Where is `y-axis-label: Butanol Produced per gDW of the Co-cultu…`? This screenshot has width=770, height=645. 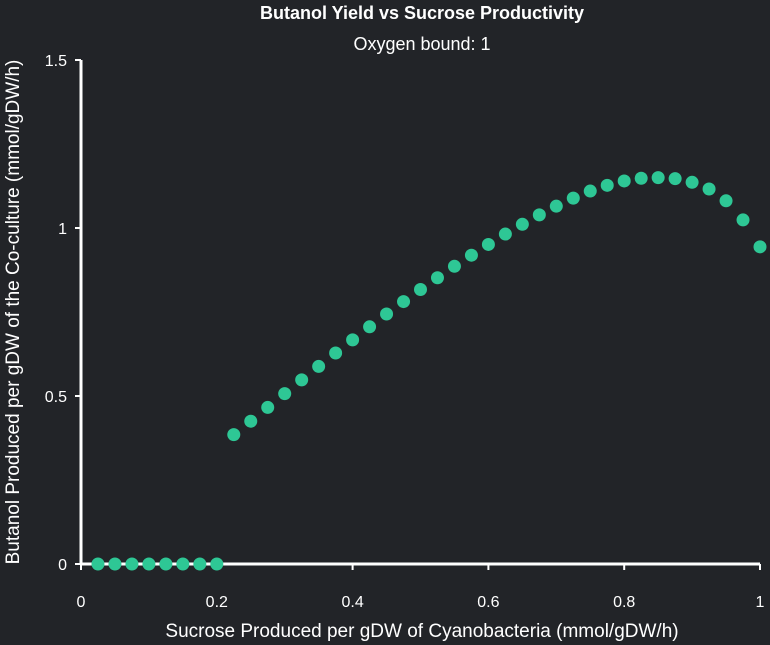
y-axis-label: Butanol Produced per gDW of the Co-cultu… is located at coordinates (13, 312).